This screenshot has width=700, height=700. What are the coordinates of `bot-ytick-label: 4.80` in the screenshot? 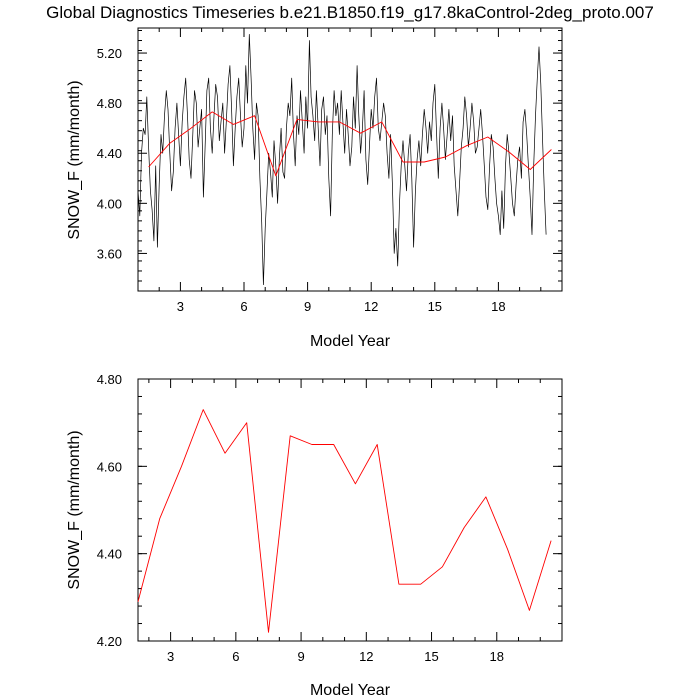 It's located at (109, 379).